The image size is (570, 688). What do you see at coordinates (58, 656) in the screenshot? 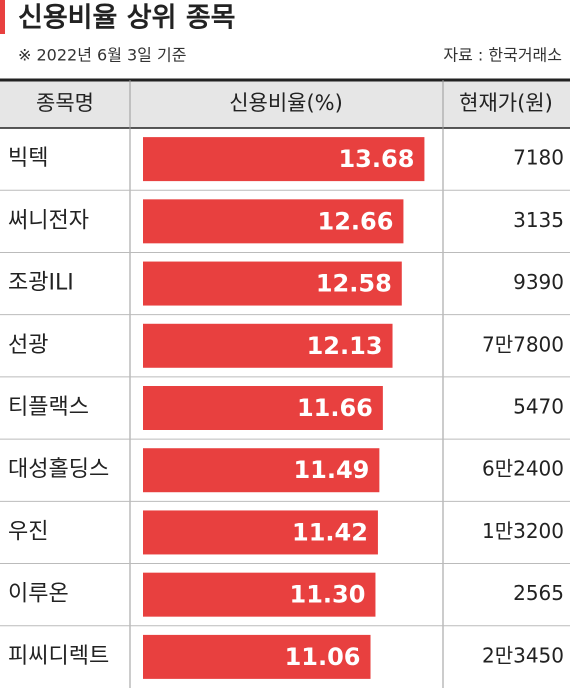
I see `category-label: 피씨디렉트` at bounding box center [58, 656].